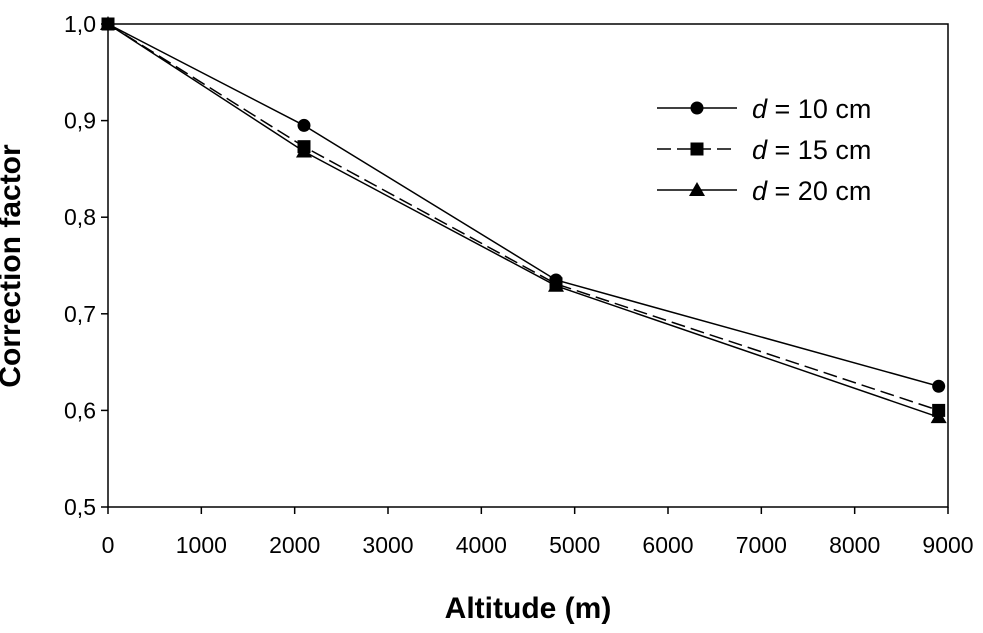  What do you see at coordinates (481, 545) in the screenshot?
I see `x-tick-label: 4000` at bounding box center [481, 545].